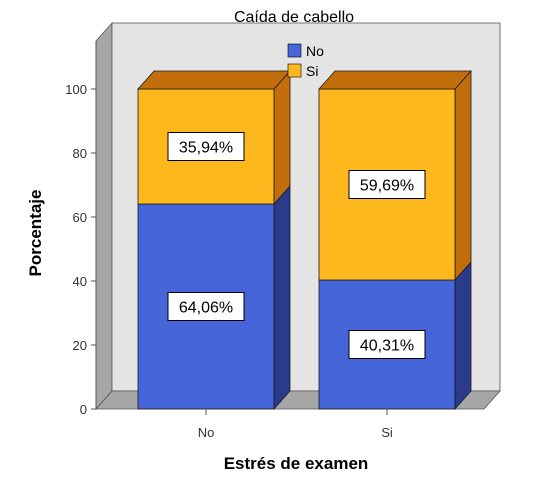 The width and height of the screenshot is (546, 481). Describe the element at coordinates (214, 80) in the screenshot. I see `bar-top-no` at that location.